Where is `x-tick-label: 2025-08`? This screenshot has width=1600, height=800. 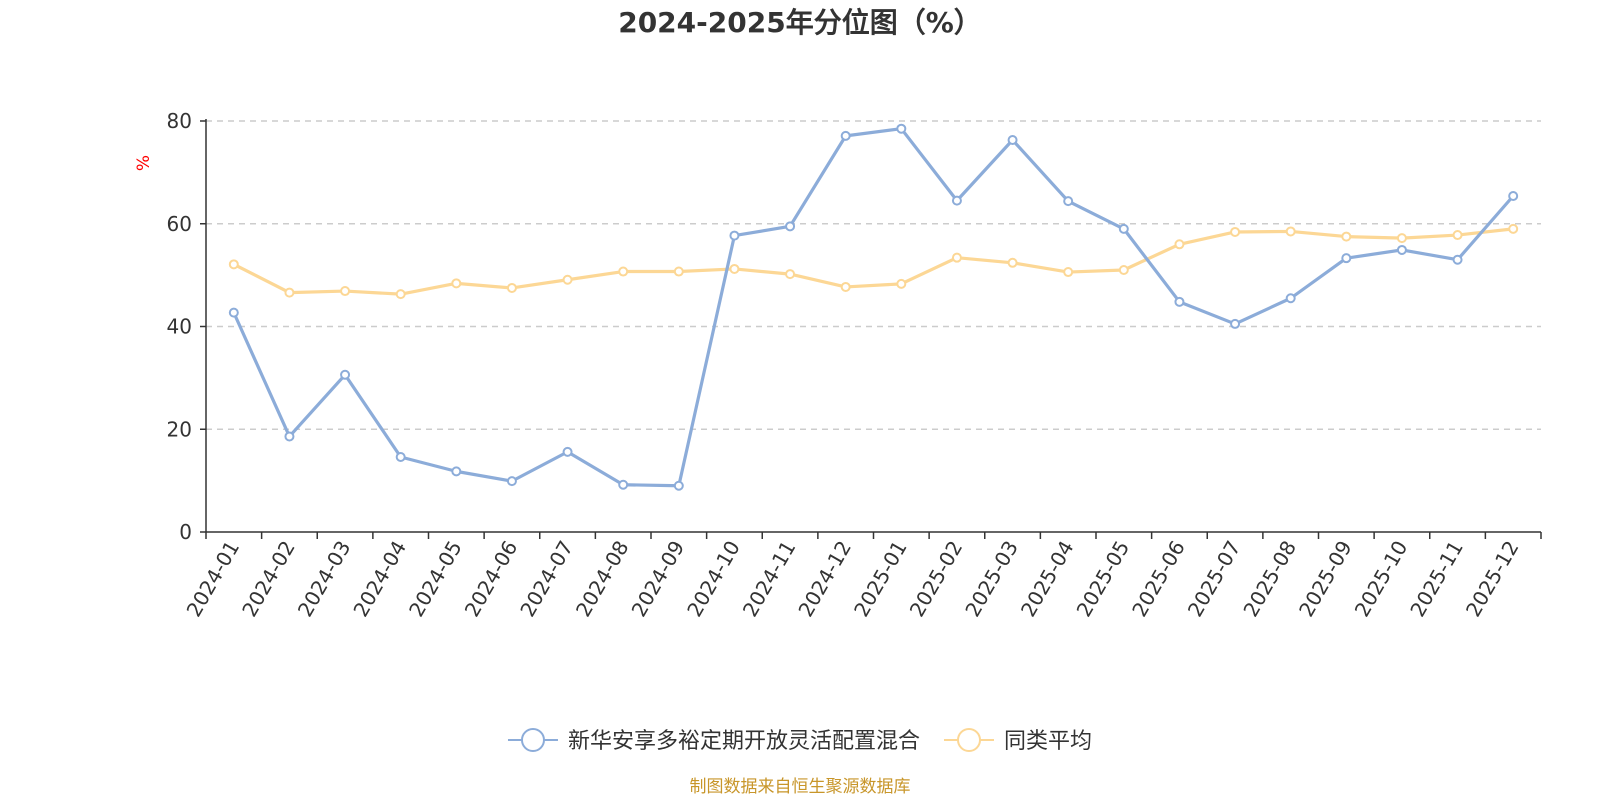 x-tick-label: 2025-08 is located at coordinates (1269, 579).